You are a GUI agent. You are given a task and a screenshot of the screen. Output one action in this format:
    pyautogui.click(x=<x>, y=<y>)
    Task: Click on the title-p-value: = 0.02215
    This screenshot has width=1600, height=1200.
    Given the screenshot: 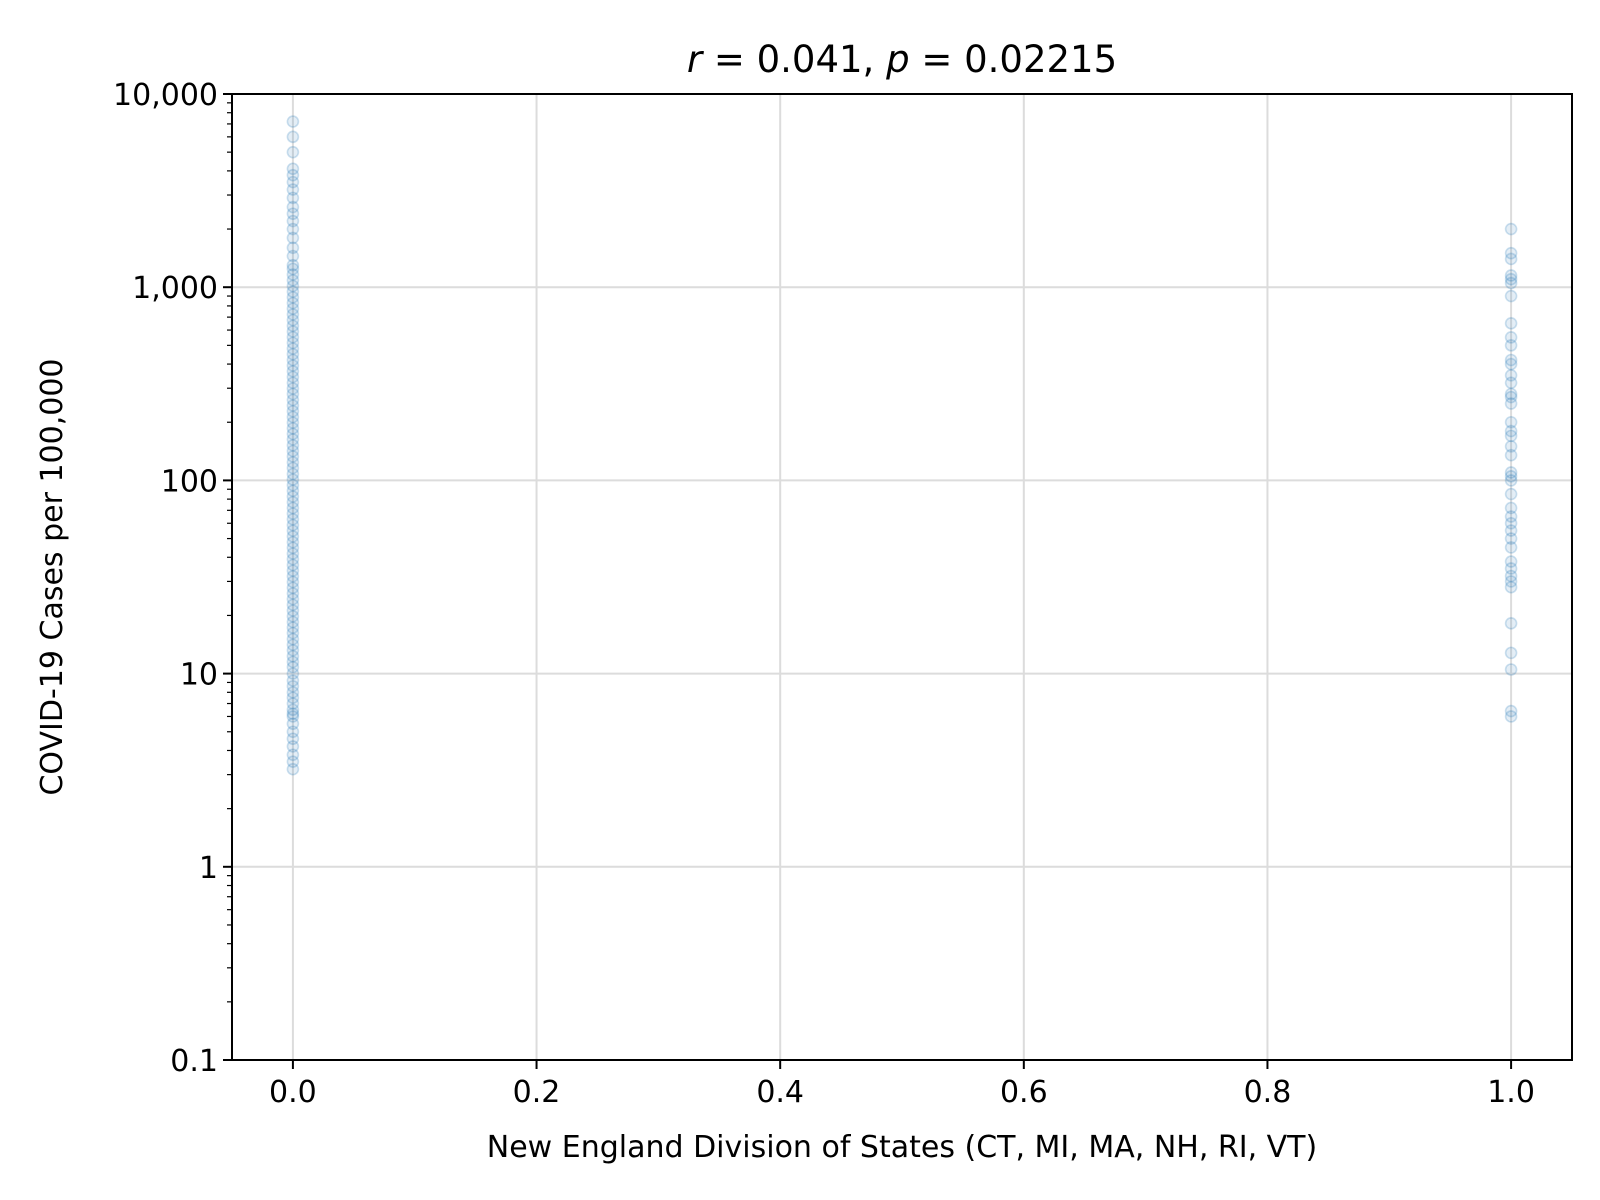 What is the action you would take?
    pyautogui.click(x=1014, y=59)
    